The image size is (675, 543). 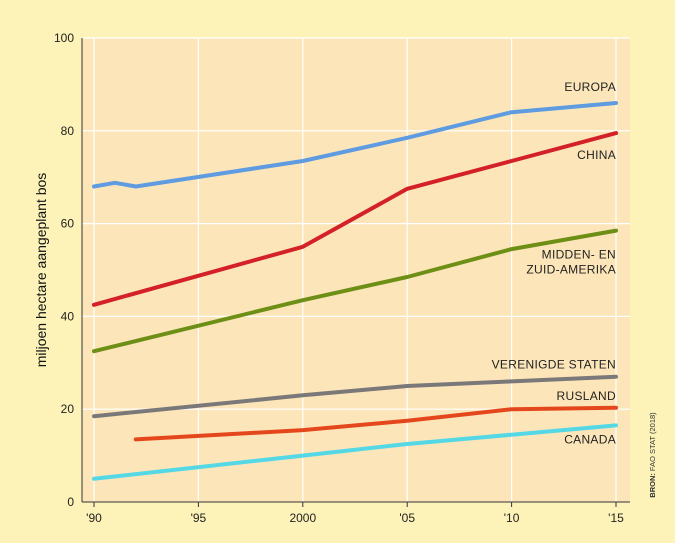 What do you see at coordinates (94, 518) in the screenshot?
I see `x-tick-label: '90` at bounding box center [94, 518].